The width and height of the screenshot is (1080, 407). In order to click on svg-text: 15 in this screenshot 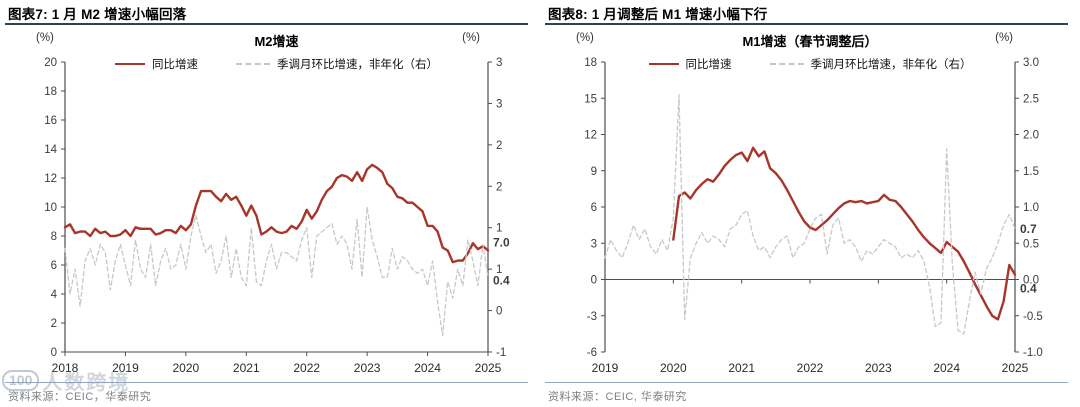, I will do `click(590, 99)`.